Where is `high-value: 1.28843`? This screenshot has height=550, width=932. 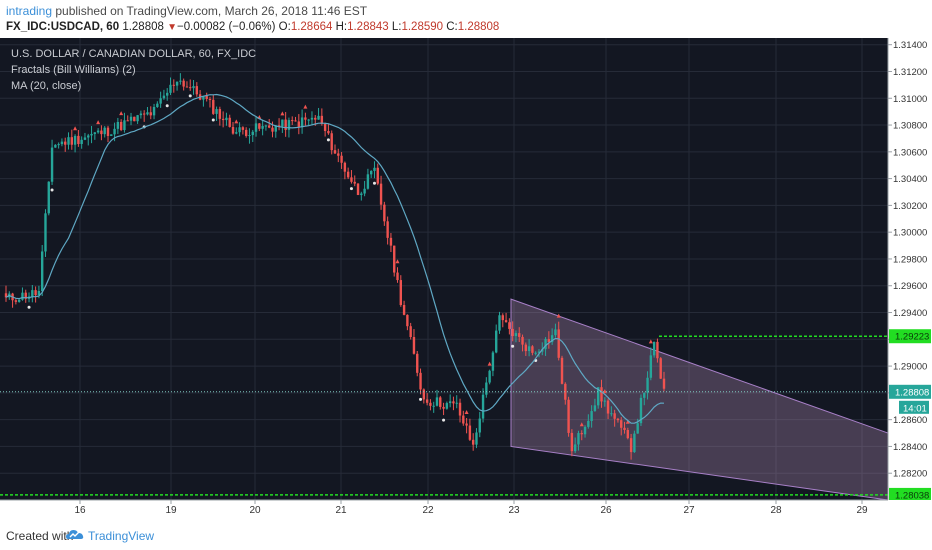
high-value: 1.28843 is located at coordinates (368, 27).